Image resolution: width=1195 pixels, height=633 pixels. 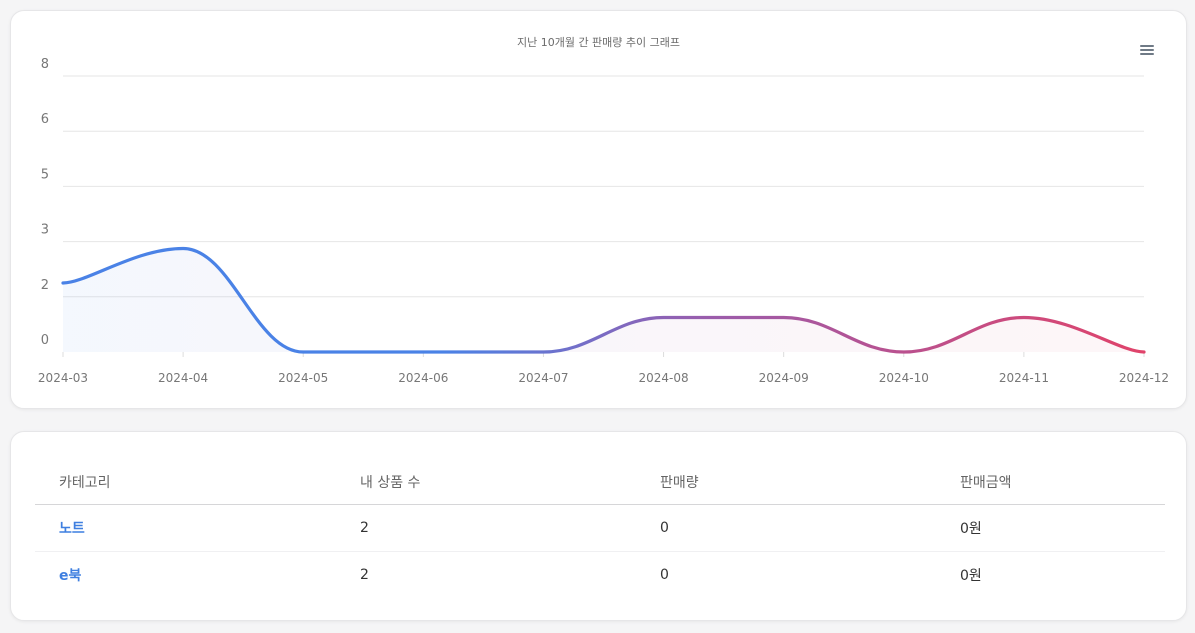 I want to click on category-link: 노트, so click(x=72, y=529).